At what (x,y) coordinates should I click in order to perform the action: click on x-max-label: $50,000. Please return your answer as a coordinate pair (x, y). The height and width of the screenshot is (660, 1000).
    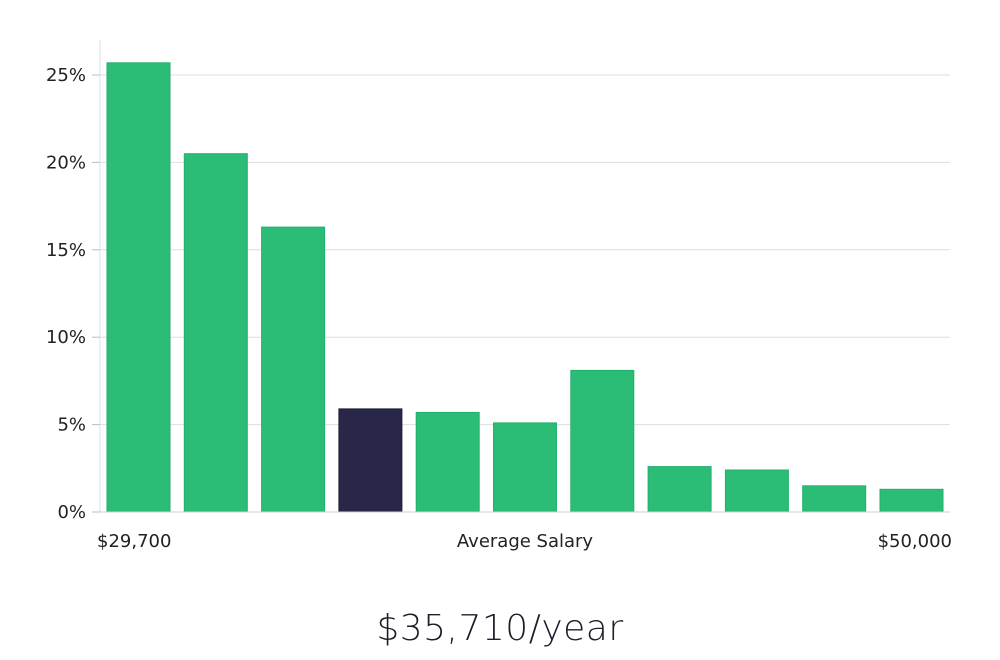
    Looking at the image, I should click on (915, 541).